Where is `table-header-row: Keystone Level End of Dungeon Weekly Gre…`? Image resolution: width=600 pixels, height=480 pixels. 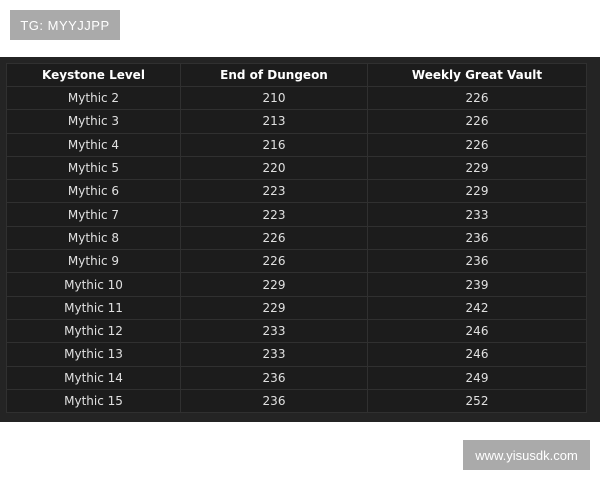 table-header-row: Keystone Level End of Dungeon Weekly Gre… is located at coordinates (296, 75).